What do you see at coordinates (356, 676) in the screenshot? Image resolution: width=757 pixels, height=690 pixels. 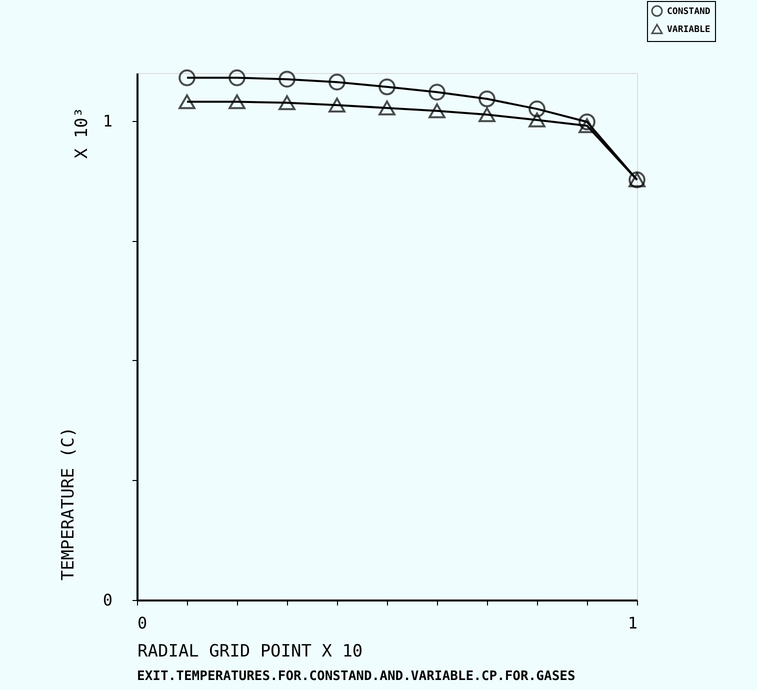 I see `text: EXIT.TEMPERATURES.FOR.CONSTAND.AND.VARIABLE.CP.FOR.GASES` at bounding box center [356, 676].